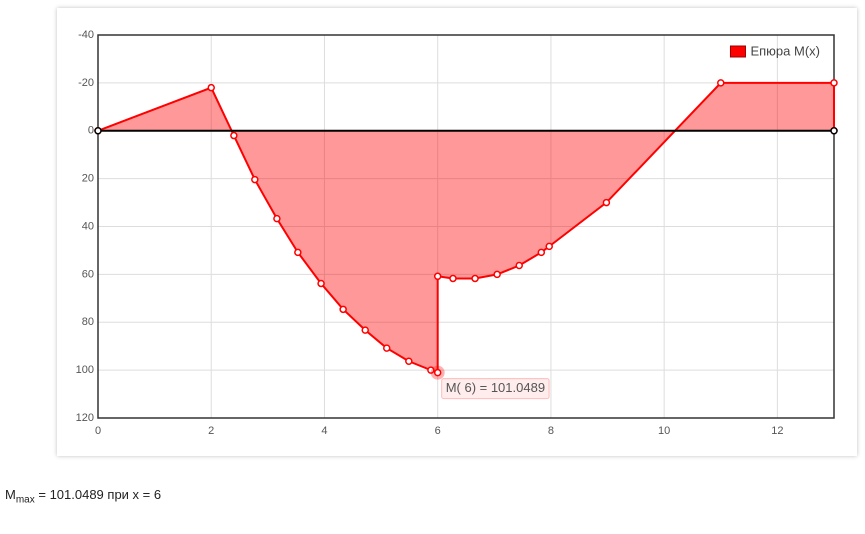  What do you see at coordinates (324, 431) in the screenshot?
I see `x-tick-label: 4` at bounding box center [324, 431].